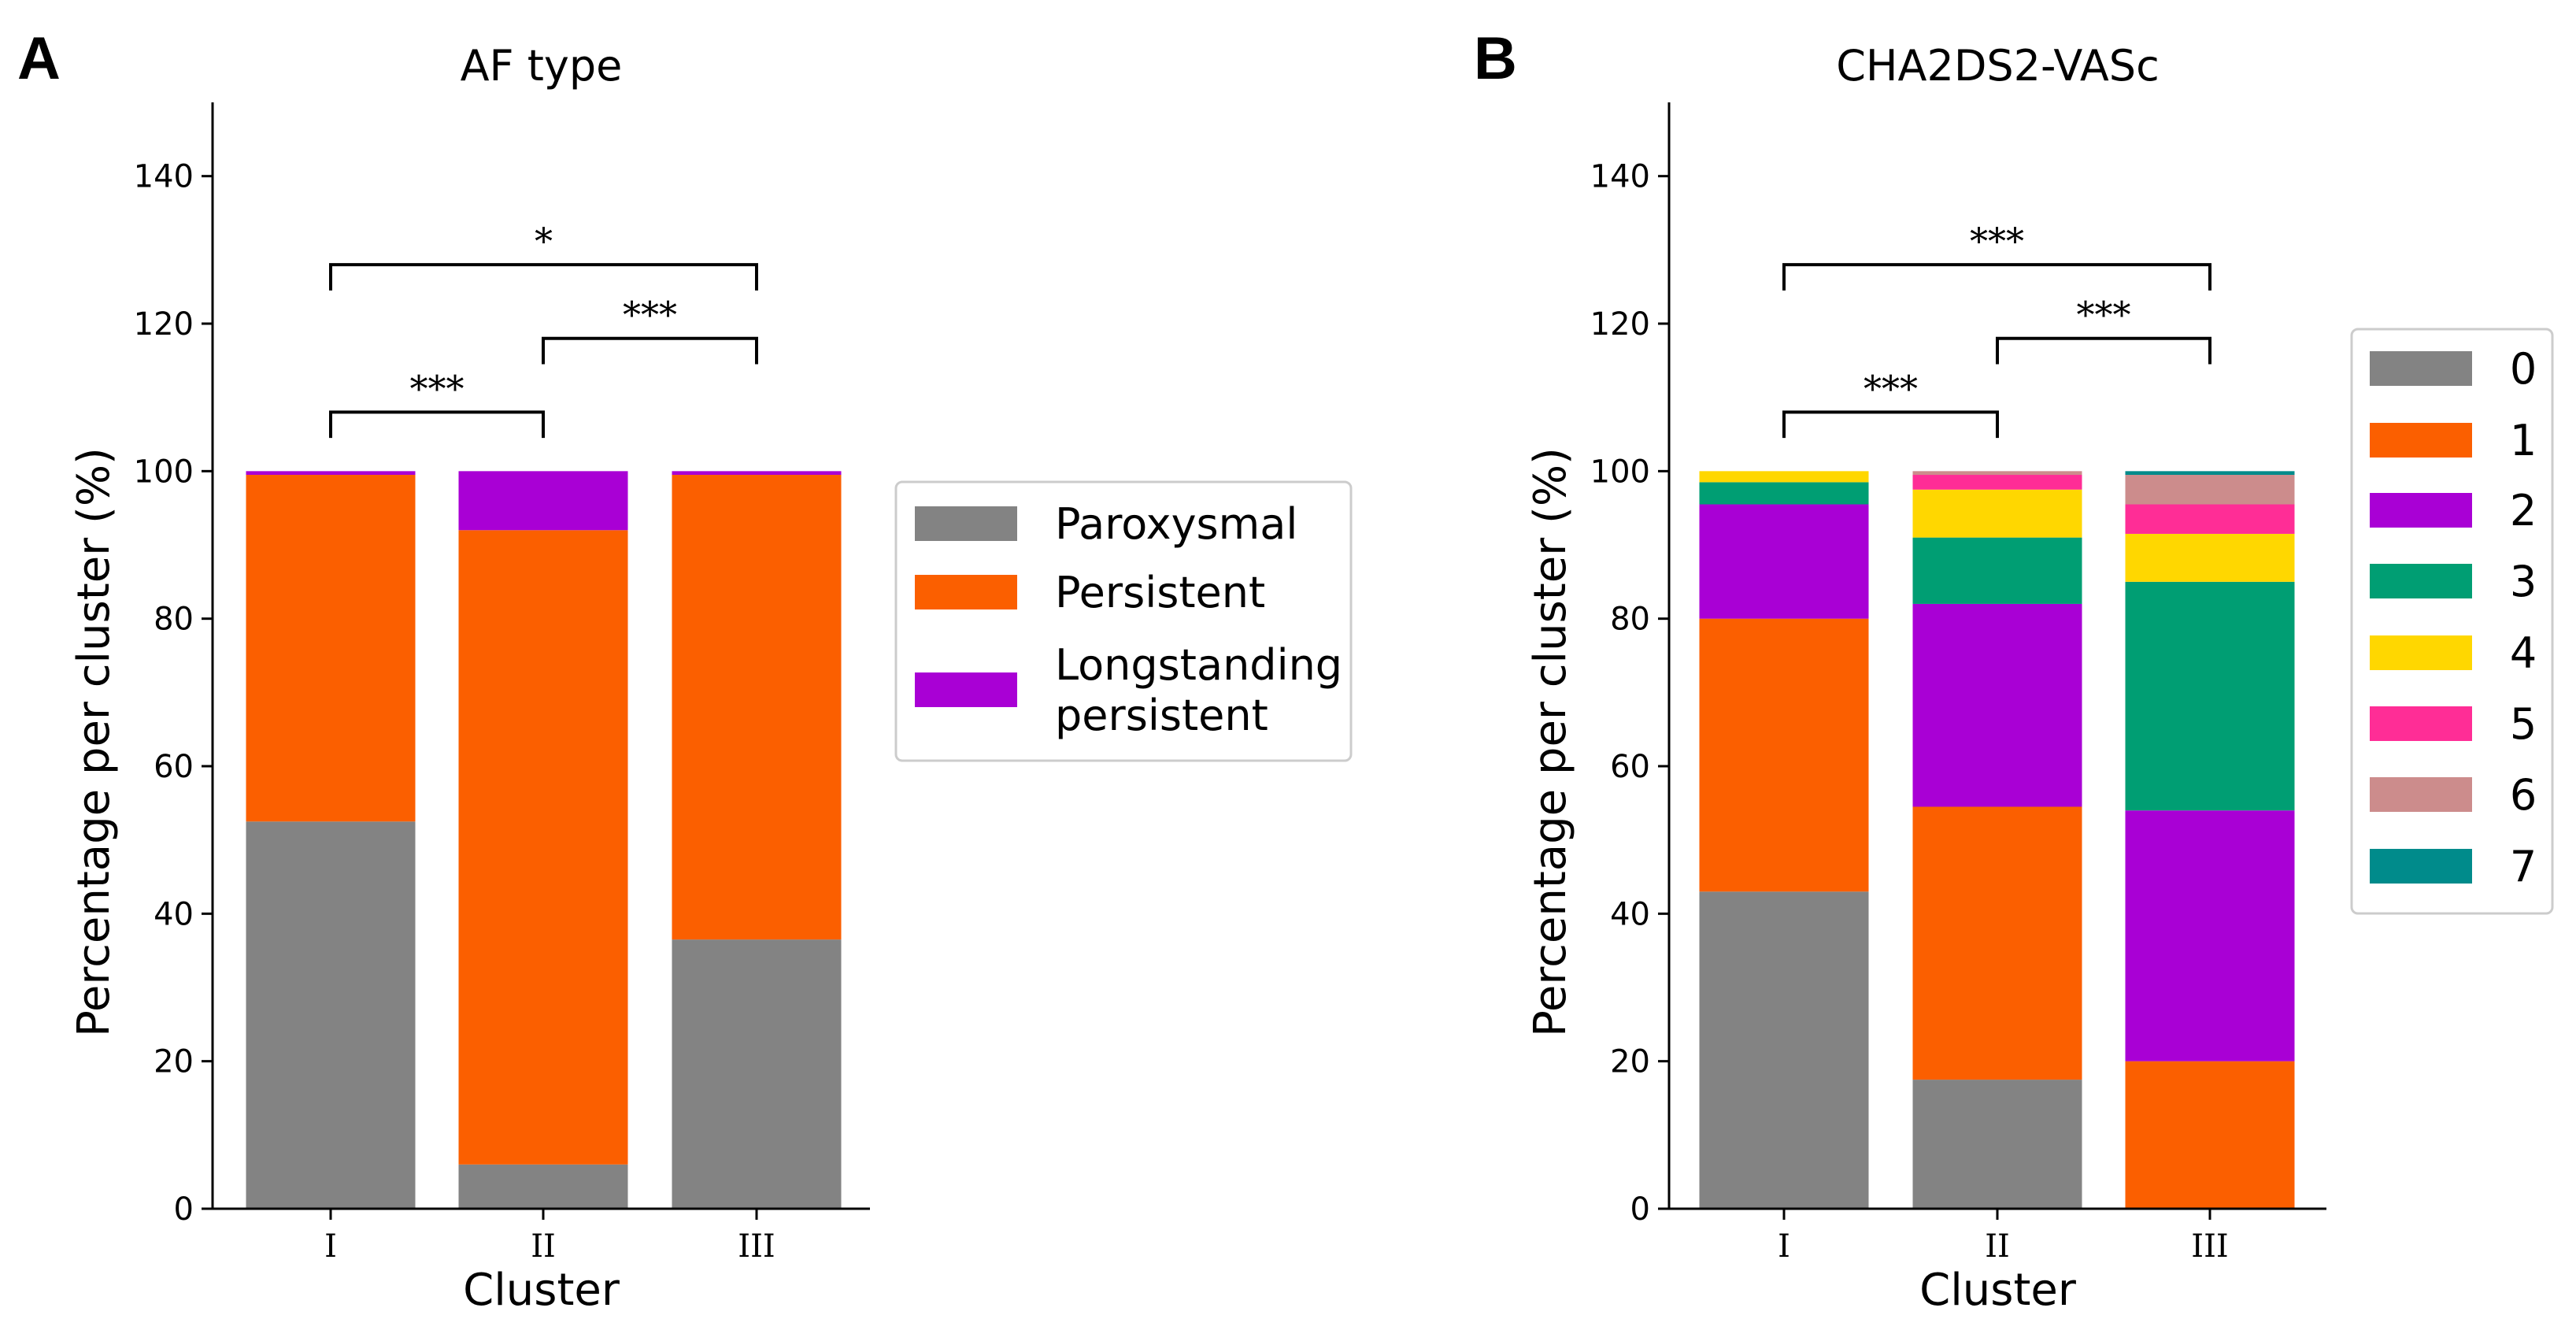 The height and width of the screenshot is (1330, 2576). What do you see at coordinates (966, 689) in the screenshot?
I see `legend-swatch-longstanding-persistent` at bounding box center [966, 689].